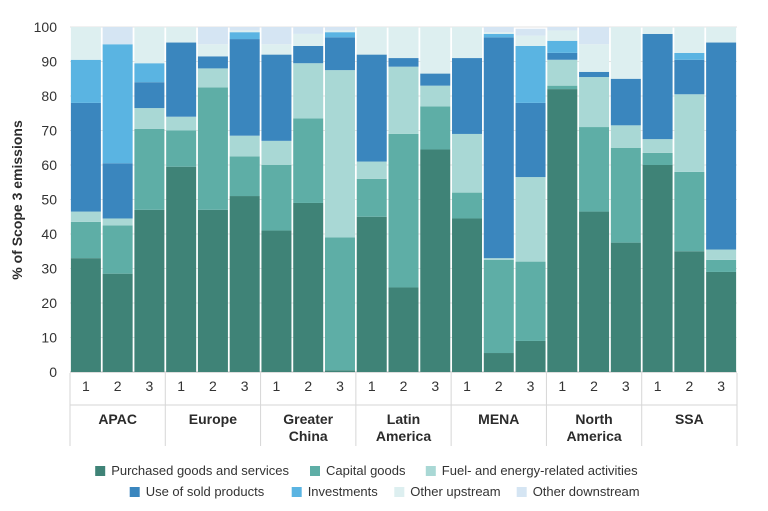 The width and height of the screenshot is (768, 511). Describe the element at coordinates (49, 62) in the screenshot. I see `y-tick-label: 90` at that location.